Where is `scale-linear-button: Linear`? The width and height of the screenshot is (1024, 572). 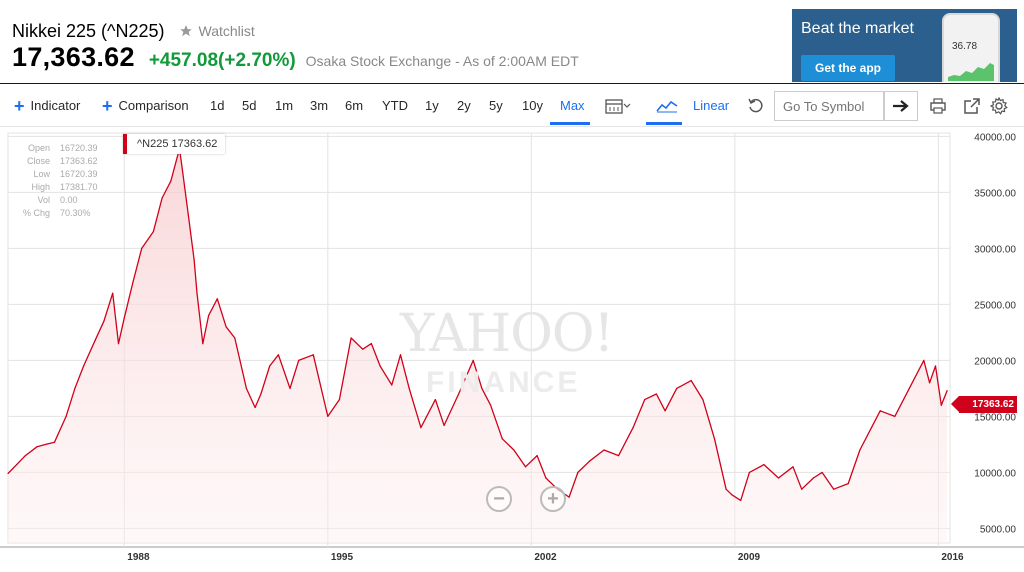
scale-linear-button: Linear is located at coordinates (711, 105).